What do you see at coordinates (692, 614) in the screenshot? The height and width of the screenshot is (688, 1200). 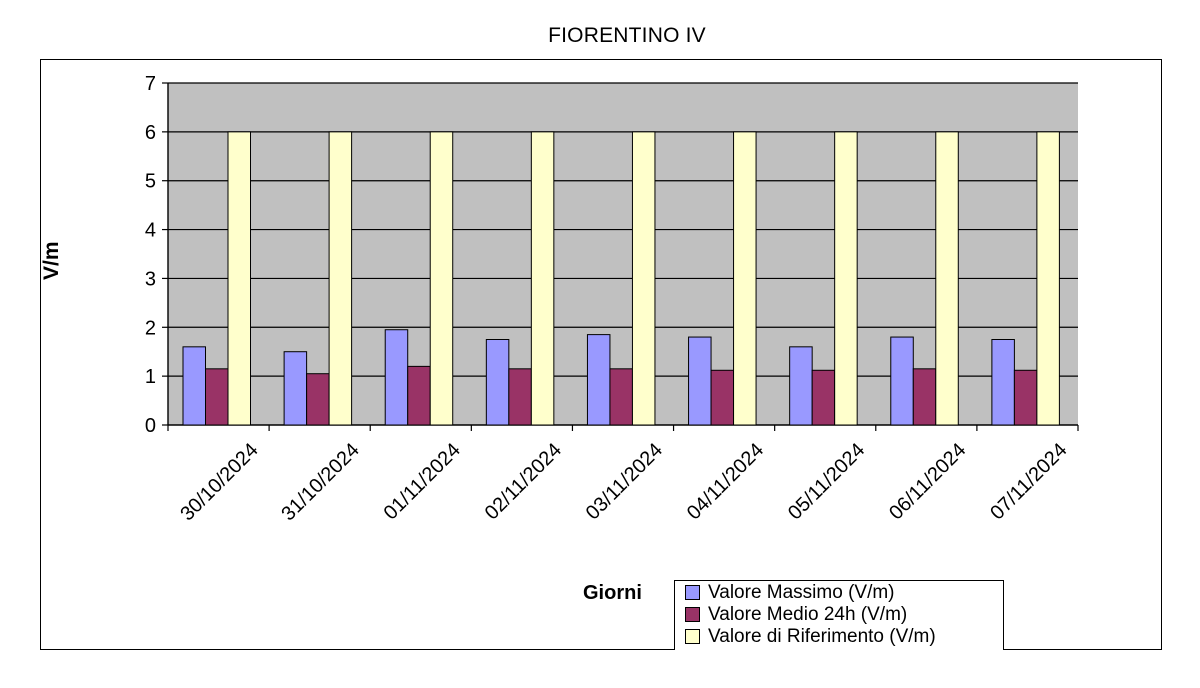 I see `legend-swatch-mean` at bounding box center [692, 614].